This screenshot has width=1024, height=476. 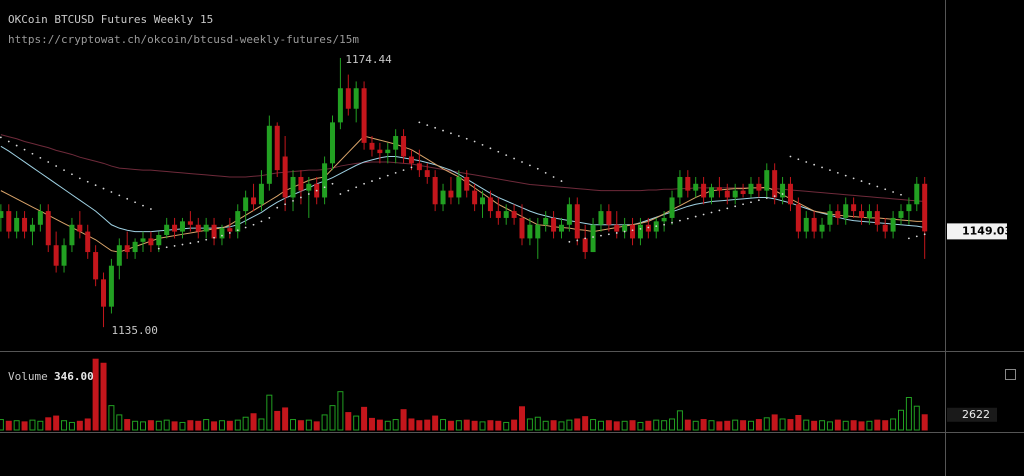 What do you see at coordinates (977, 231) in the screenshot?
I see `last-price-box` at bounding box center [977, 231].